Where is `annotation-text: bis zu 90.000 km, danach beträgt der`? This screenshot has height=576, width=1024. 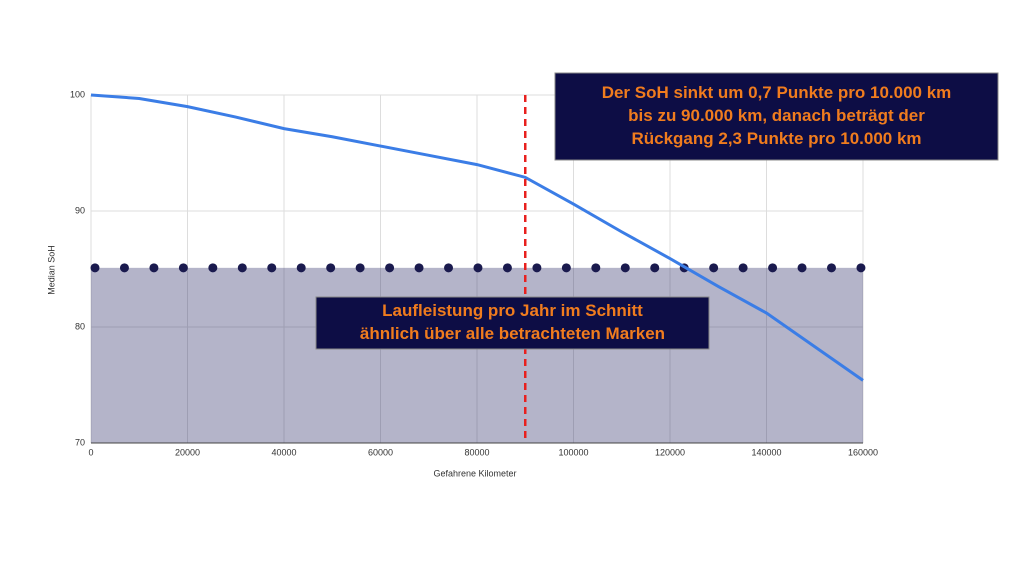 annotation-text: bis zu 90.000 km, danach beträgt der is located at coordinates (776, 115).